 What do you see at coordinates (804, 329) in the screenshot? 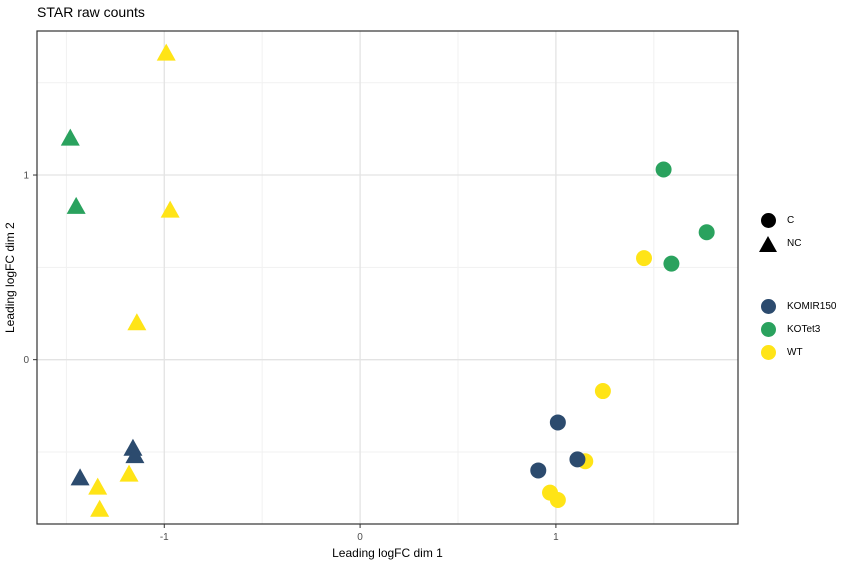
I see `legend-label: KOTet3` at bounding box center [804, 329].